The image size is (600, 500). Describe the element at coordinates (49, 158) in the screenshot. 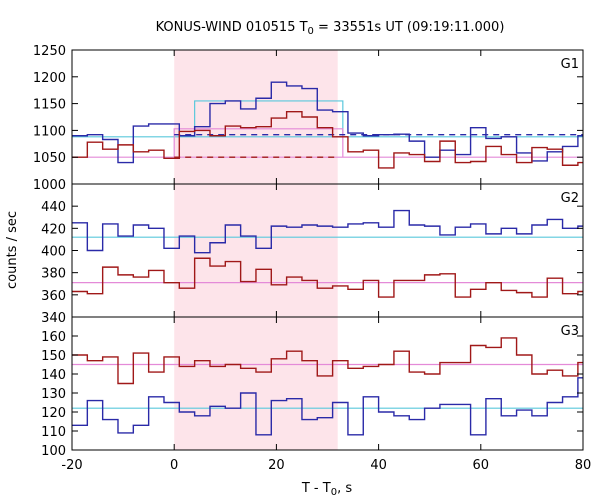

I see `y-tick-label: 1050` at that location.